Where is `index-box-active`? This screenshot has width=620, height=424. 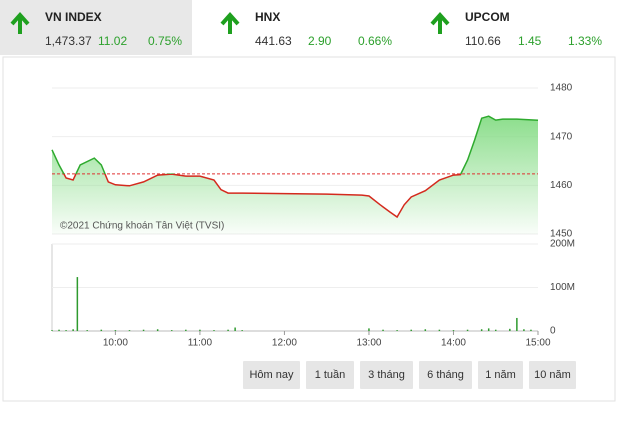
index-box-active is located at coordinates (96, 27).